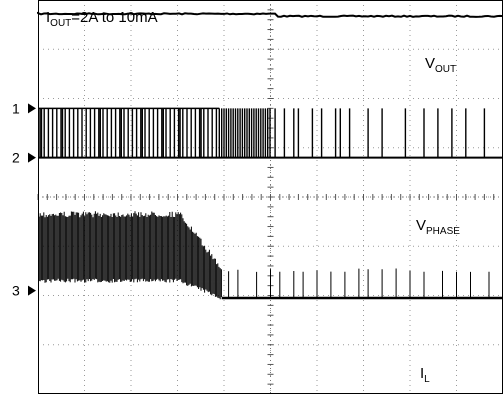 The image size is (503, 394). I want to click on channel-marker-label: 3, so click(16, 291).